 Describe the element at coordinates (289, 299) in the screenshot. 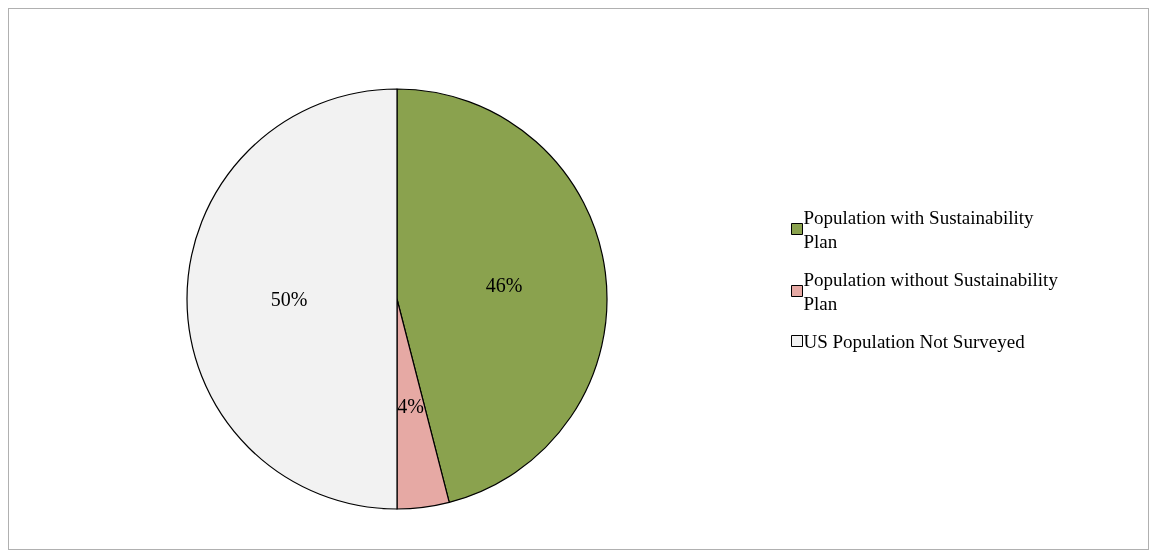

I see `data-label: 50%` at that location.